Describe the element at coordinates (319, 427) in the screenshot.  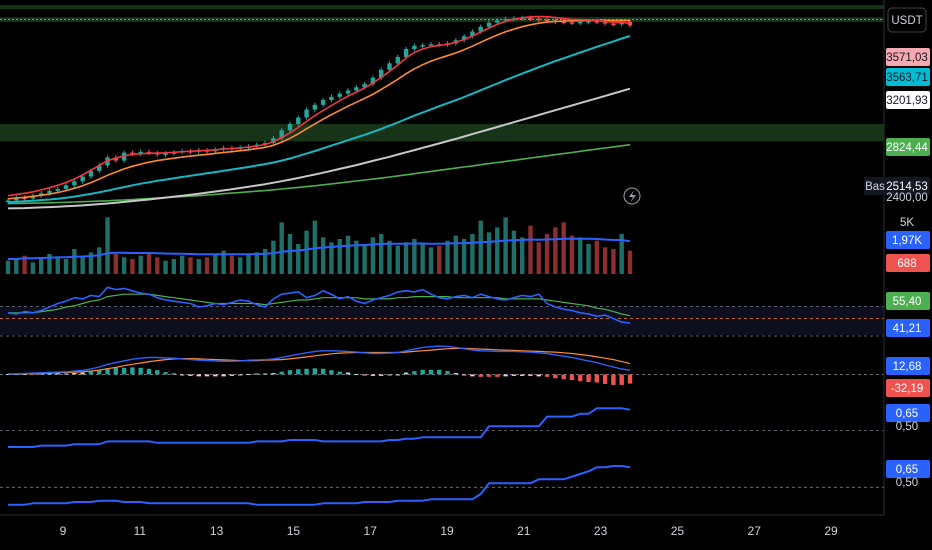
I see `oscillator-1-line` at that location.